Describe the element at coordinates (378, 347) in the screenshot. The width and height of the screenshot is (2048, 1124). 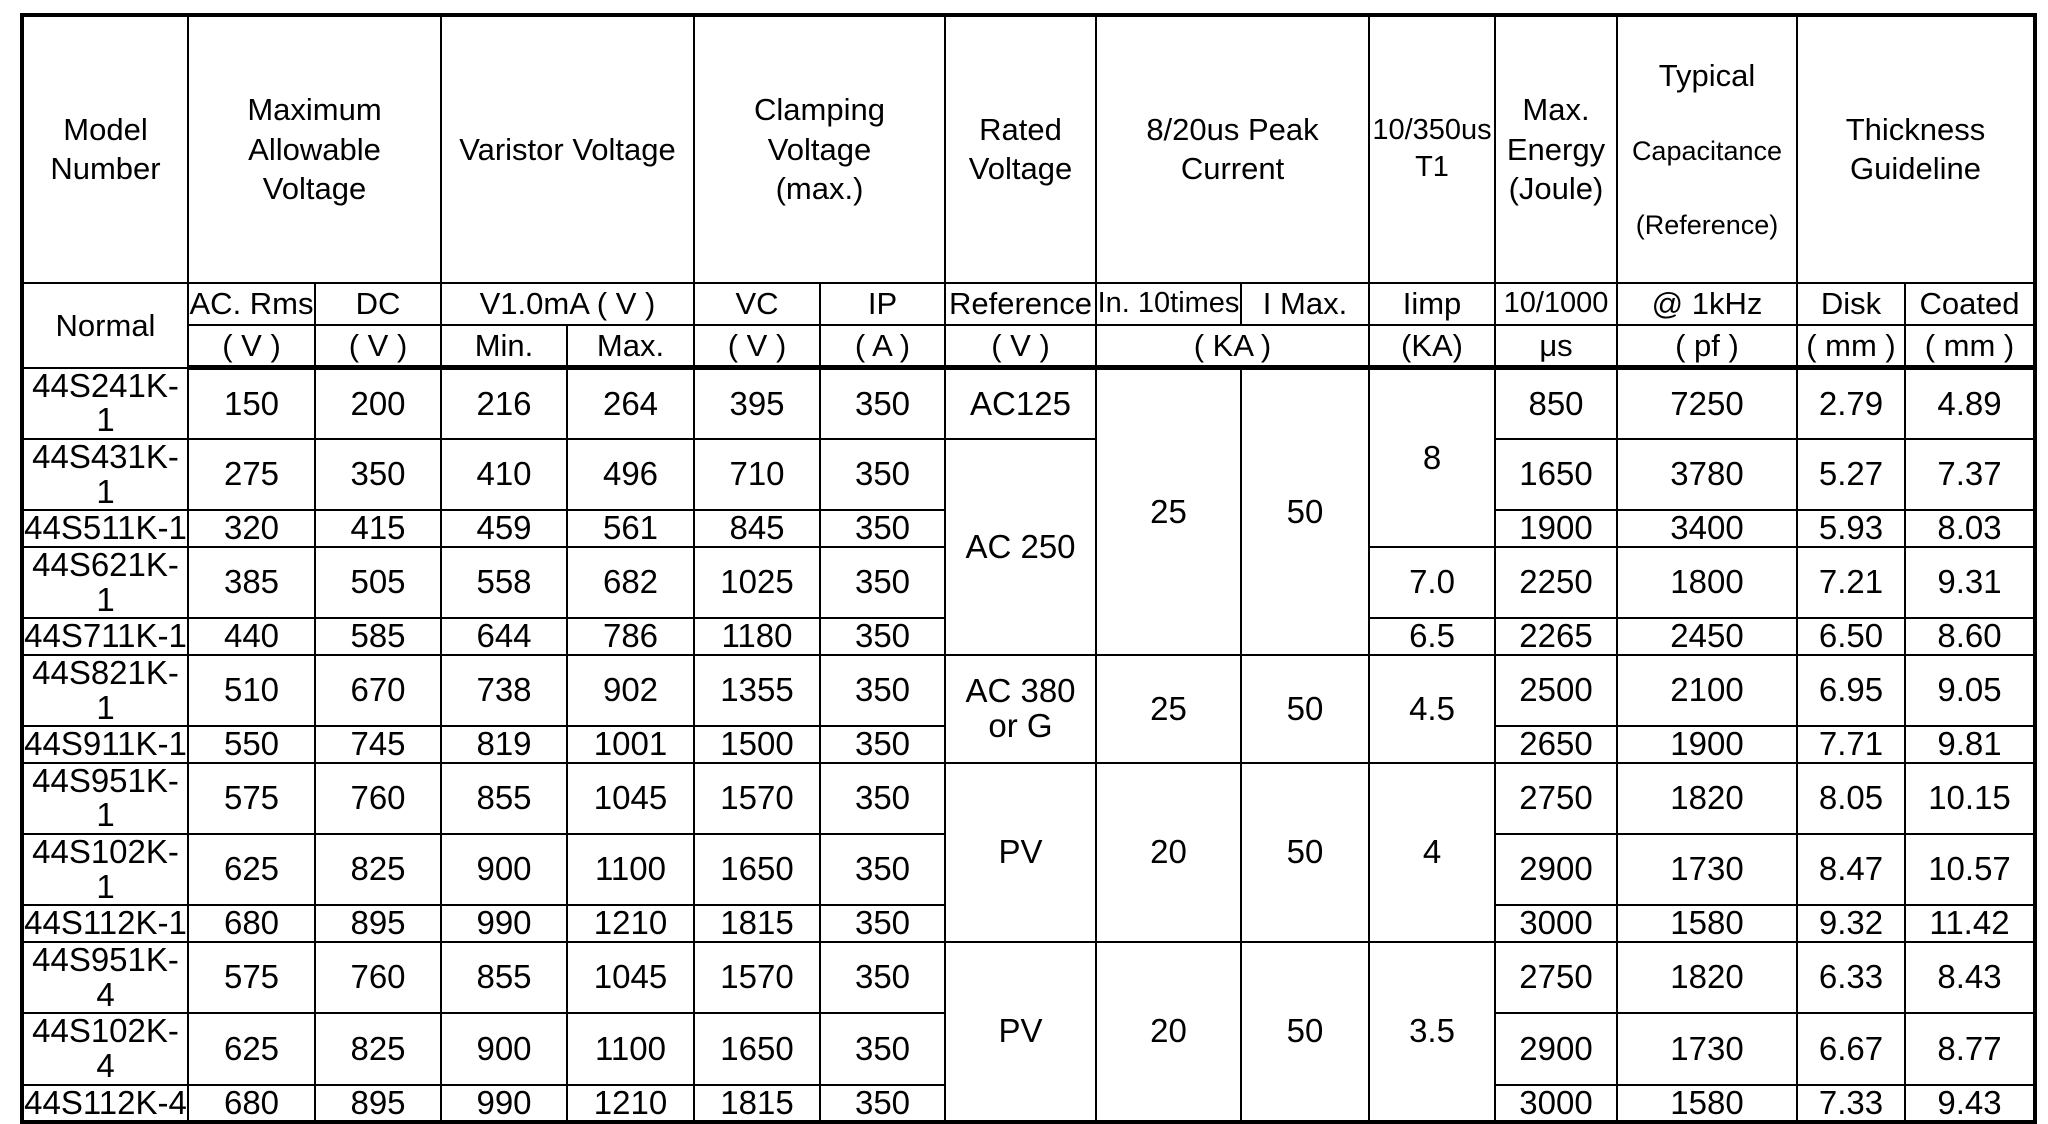
I see `unit-dc: ( V )` at that location.